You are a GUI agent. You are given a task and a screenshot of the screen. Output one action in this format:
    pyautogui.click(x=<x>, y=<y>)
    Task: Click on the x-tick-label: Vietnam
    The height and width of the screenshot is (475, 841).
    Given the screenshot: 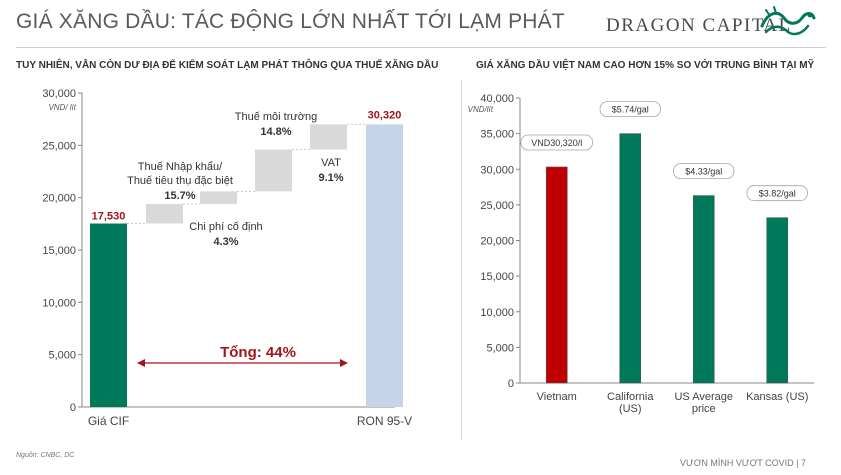 What is the action you would take?
    pyautogui.click(x=557, y=397)
    